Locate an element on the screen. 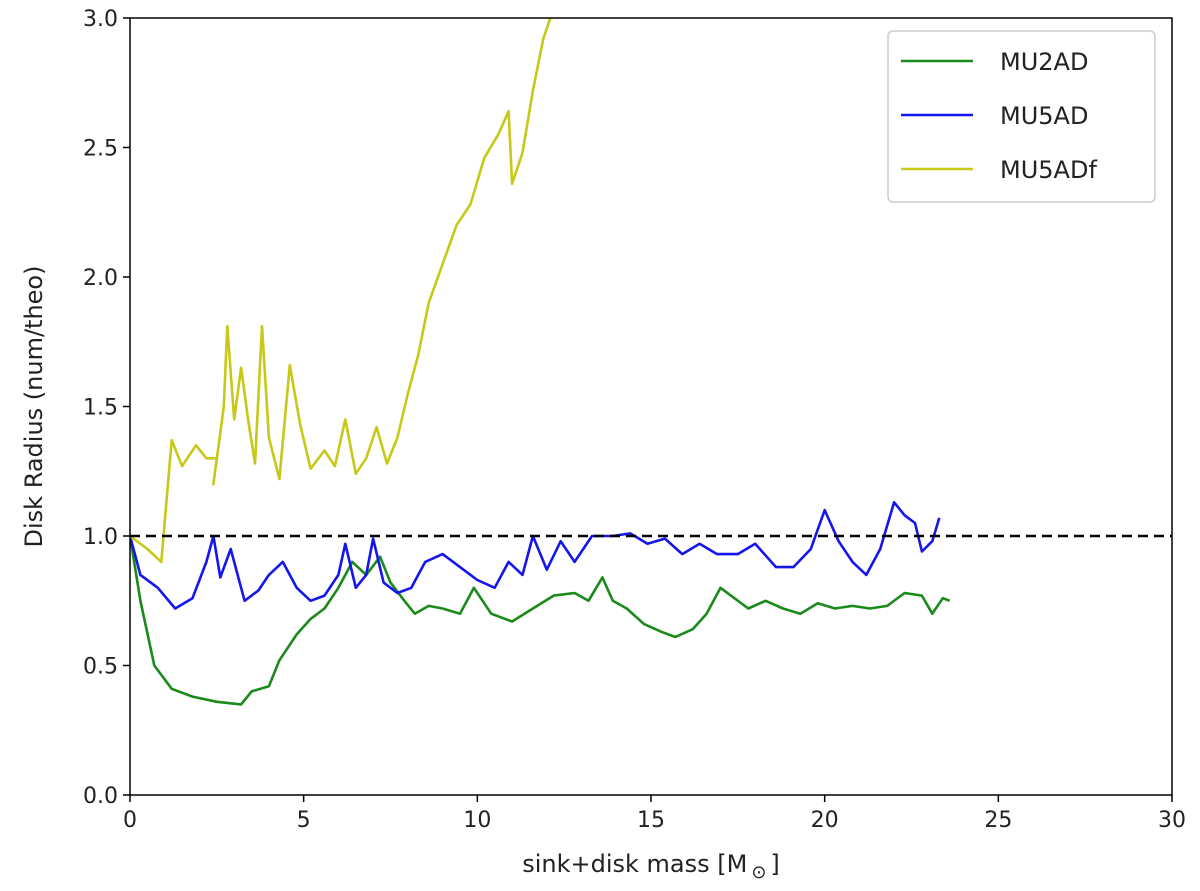 The image size is (1200, 891). legend-label-mu5ad: MU5AD is located at coordinates (1044, 116).